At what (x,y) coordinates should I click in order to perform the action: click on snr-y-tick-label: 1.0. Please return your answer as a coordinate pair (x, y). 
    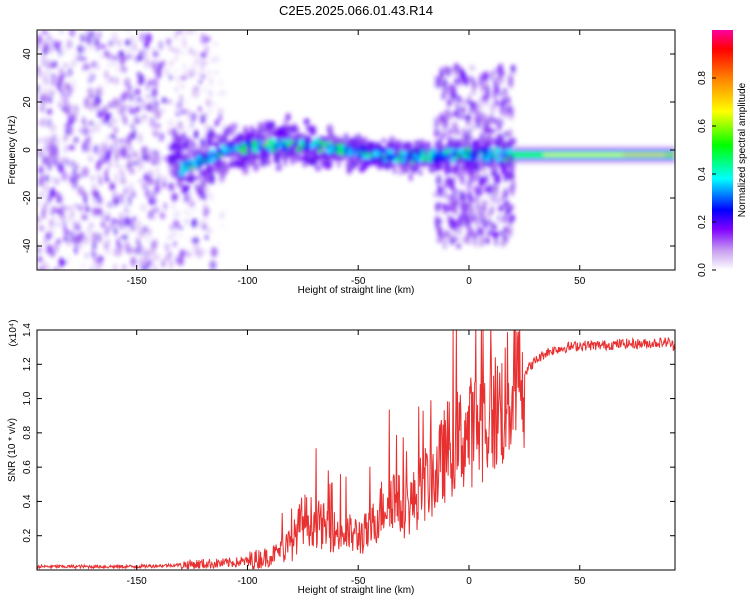
    Looking at the image, I should click on (27, 398).